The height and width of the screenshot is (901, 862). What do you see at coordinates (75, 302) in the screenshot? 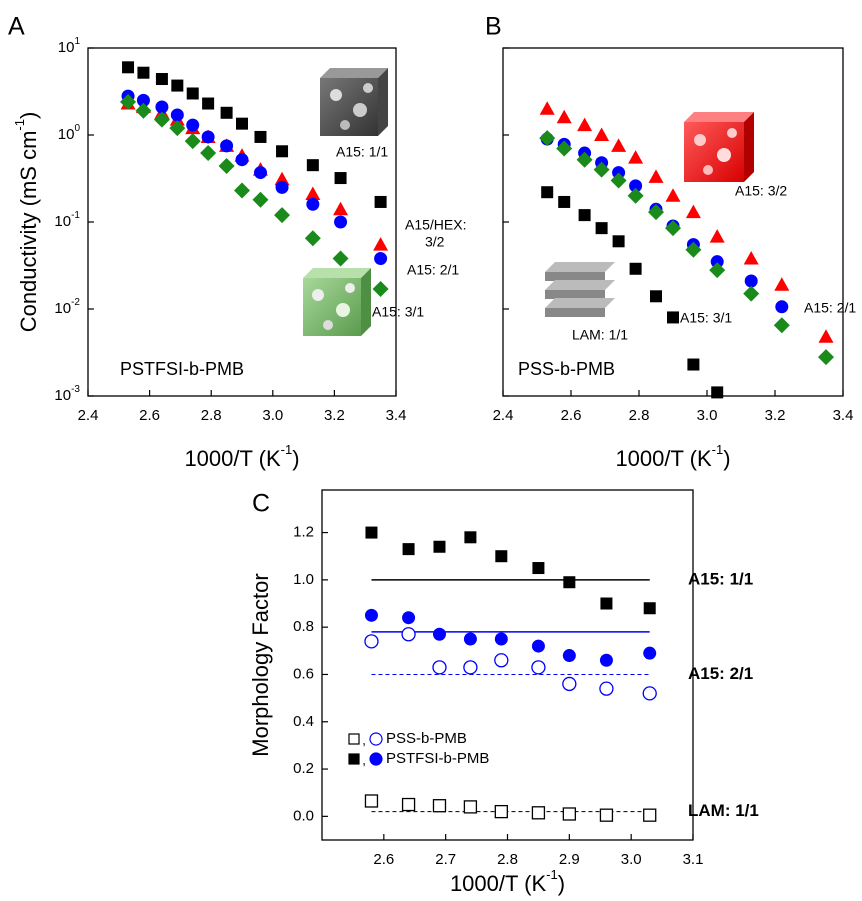
I see `y-tick-label-sup: -2` at bounding box center [75, 302].